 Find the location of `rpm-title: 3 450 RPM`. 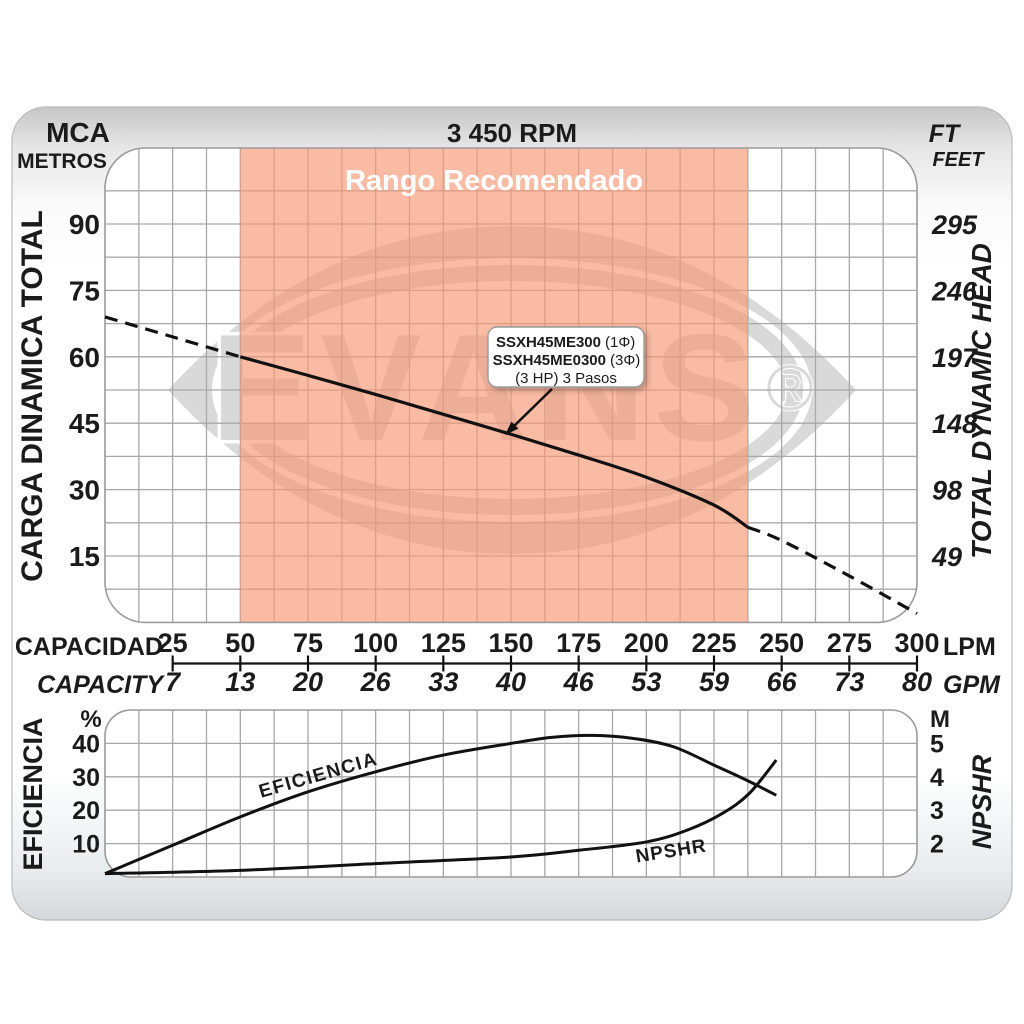

rpm-title: 3 450 RPM is located at coordinates (512, 133).